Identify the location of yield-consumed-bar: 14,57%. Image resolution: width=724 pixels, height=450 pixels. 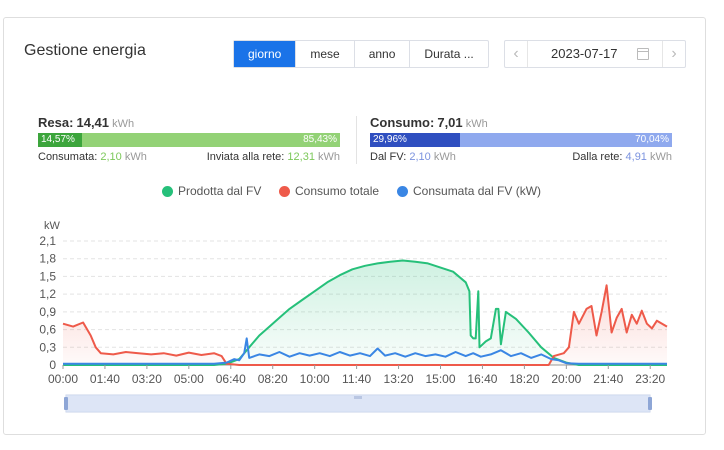
(60, 140).